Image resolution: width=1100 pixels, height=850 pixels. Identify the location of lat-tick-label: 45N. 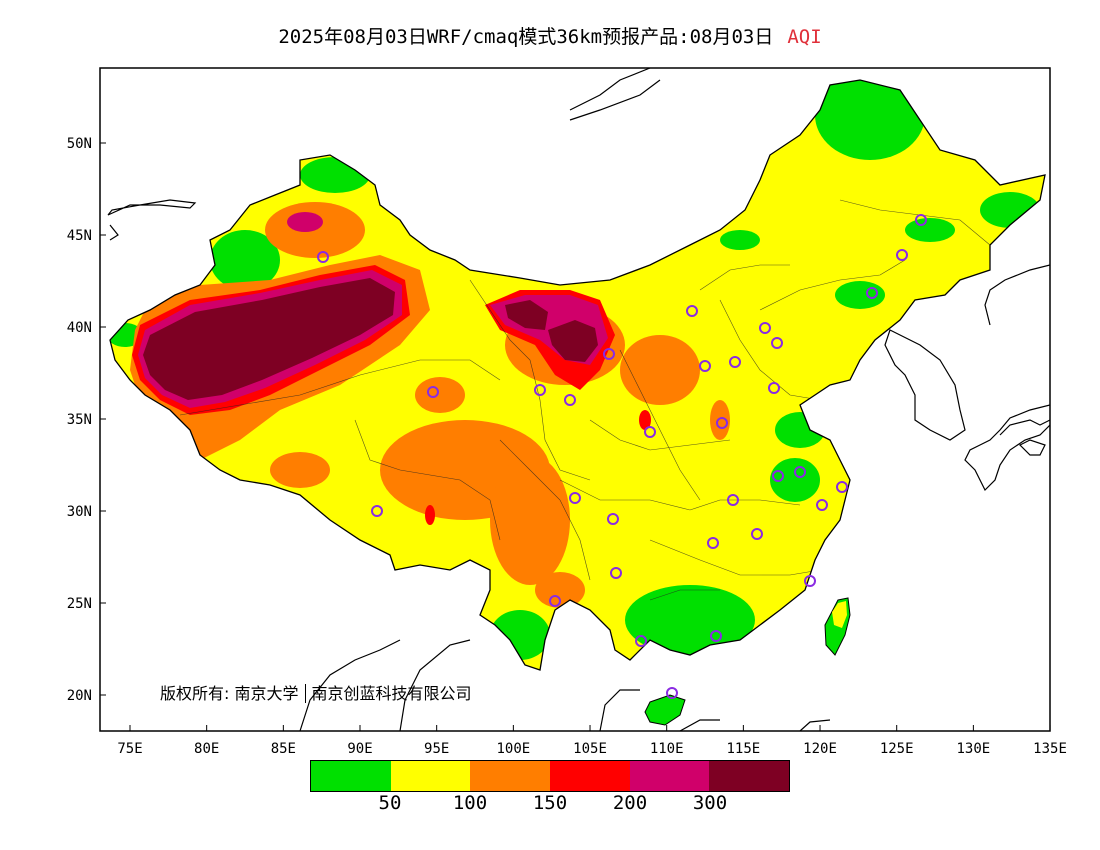
(79, 236).